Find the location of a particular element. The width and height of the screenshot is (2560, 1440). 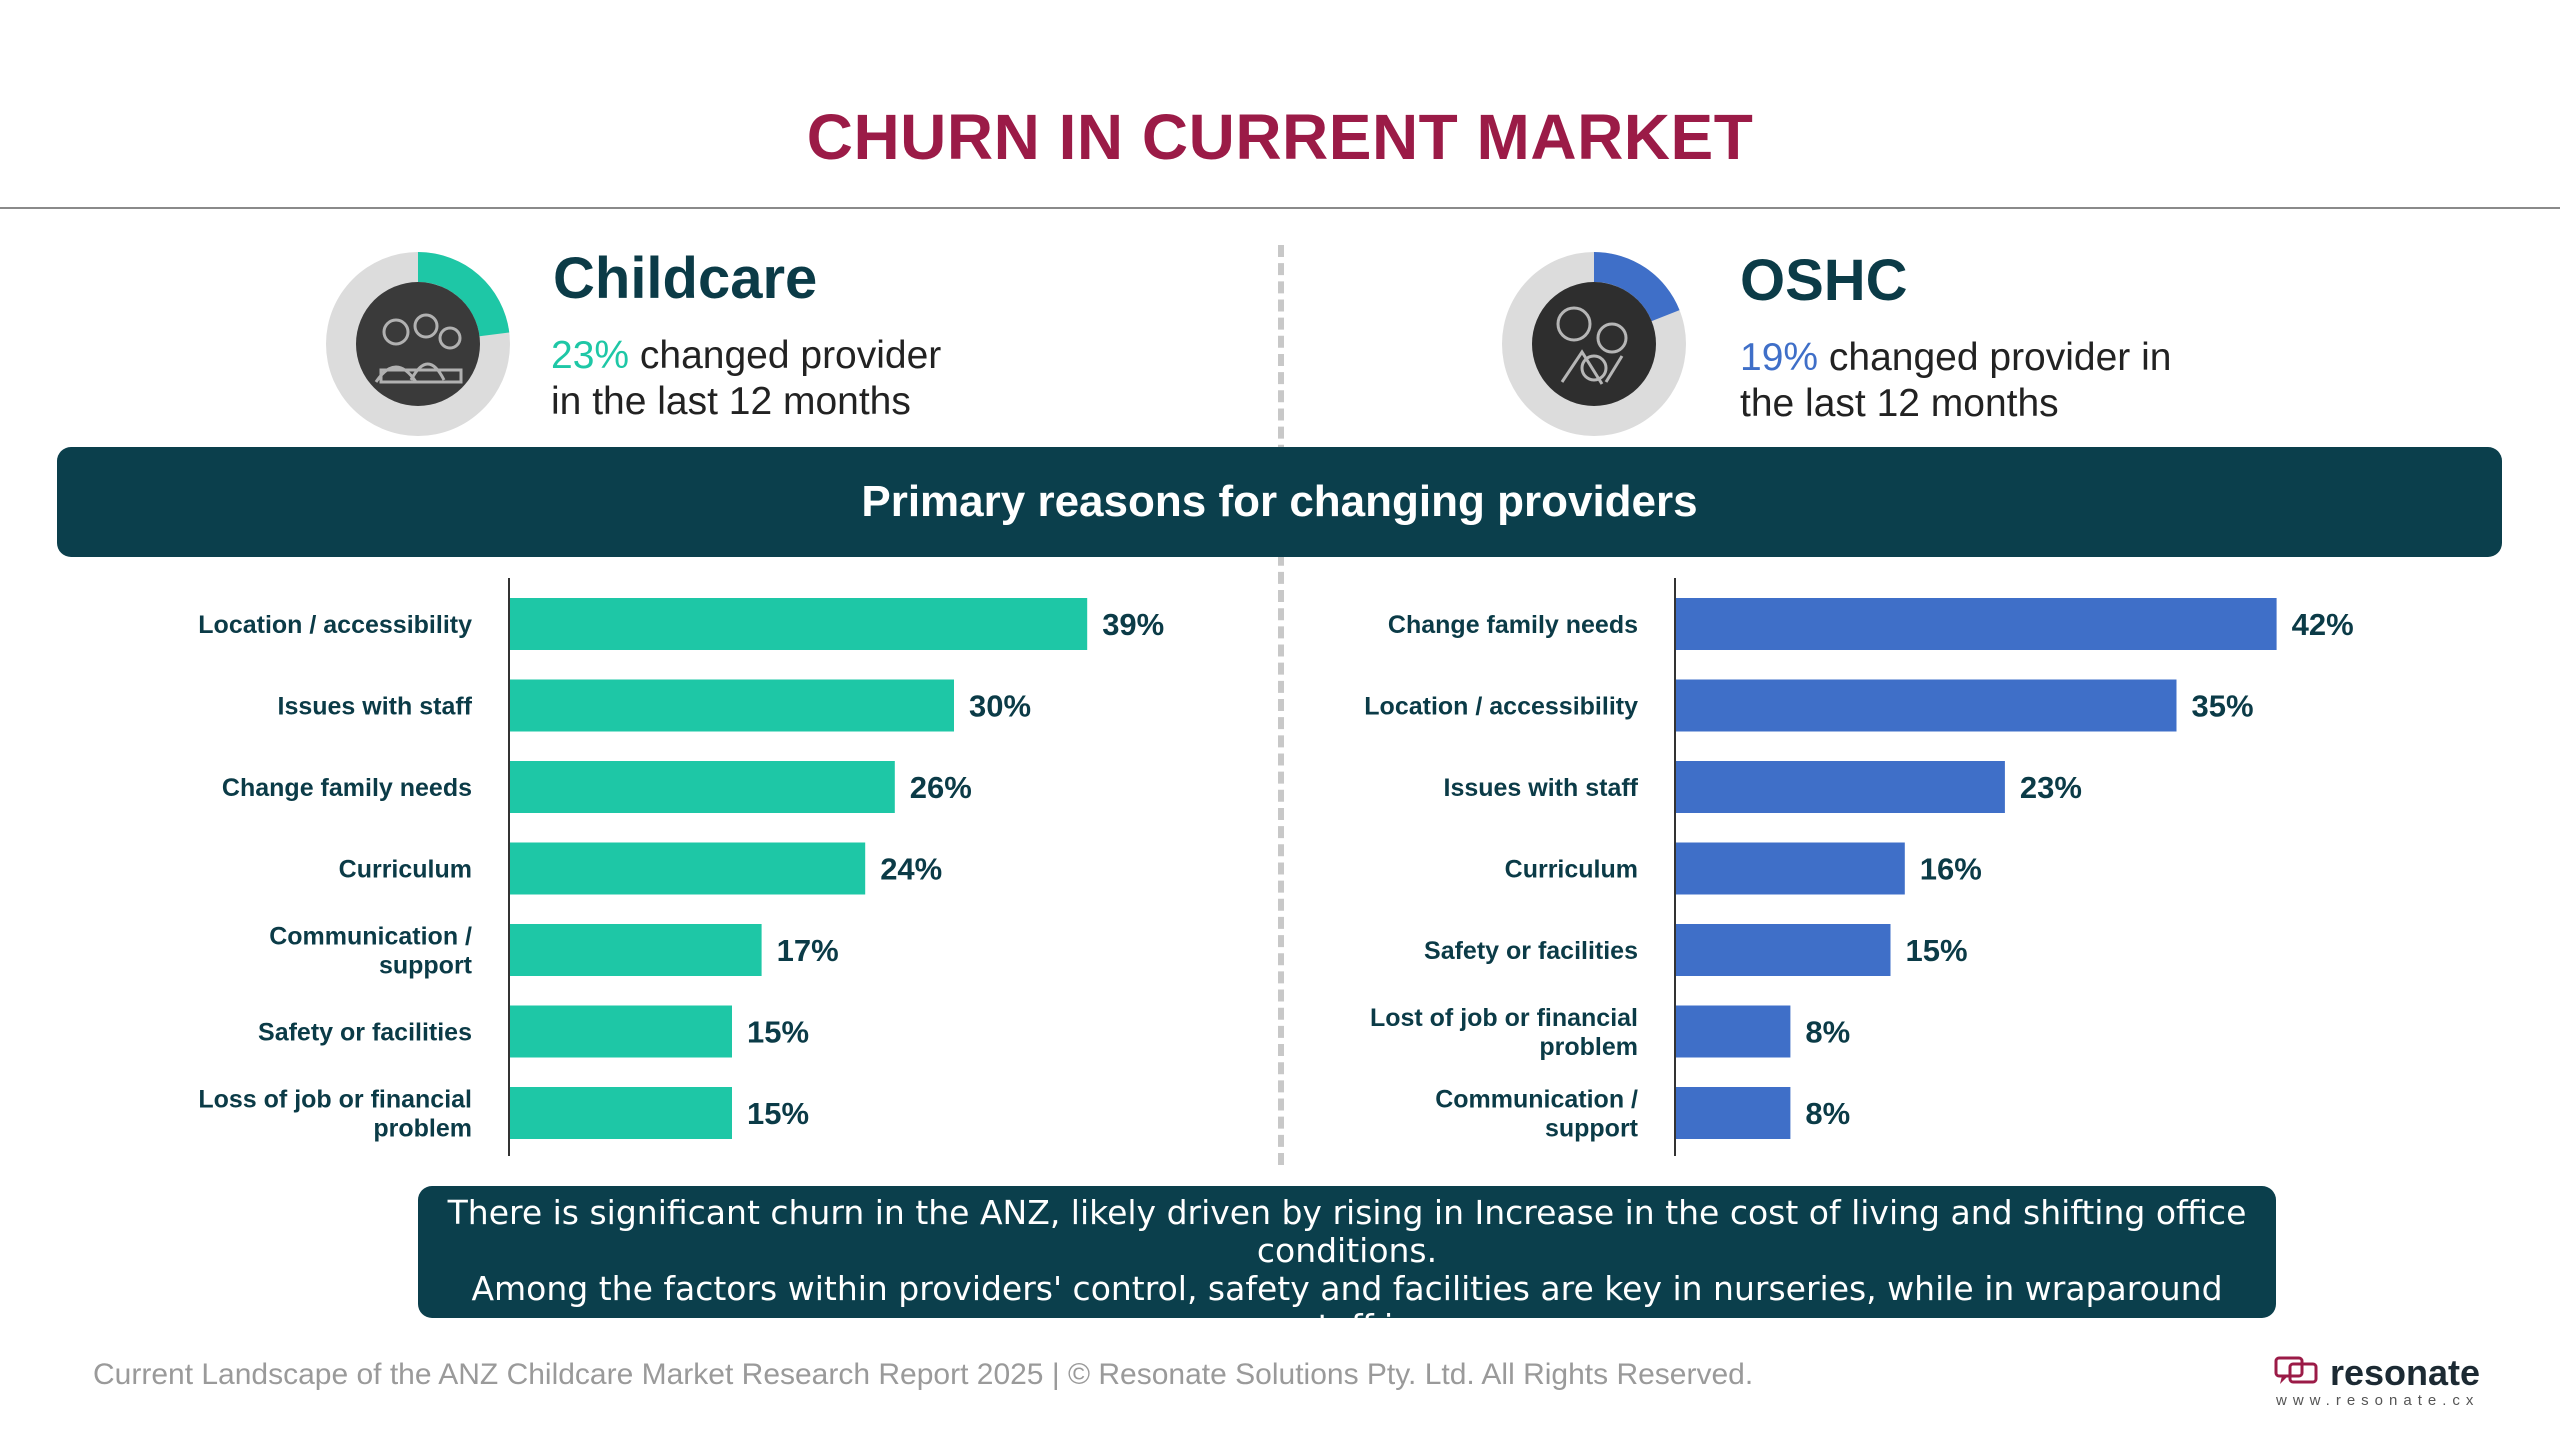

childcare-line2: in the last 12 months is located at coordinates (731, 401).